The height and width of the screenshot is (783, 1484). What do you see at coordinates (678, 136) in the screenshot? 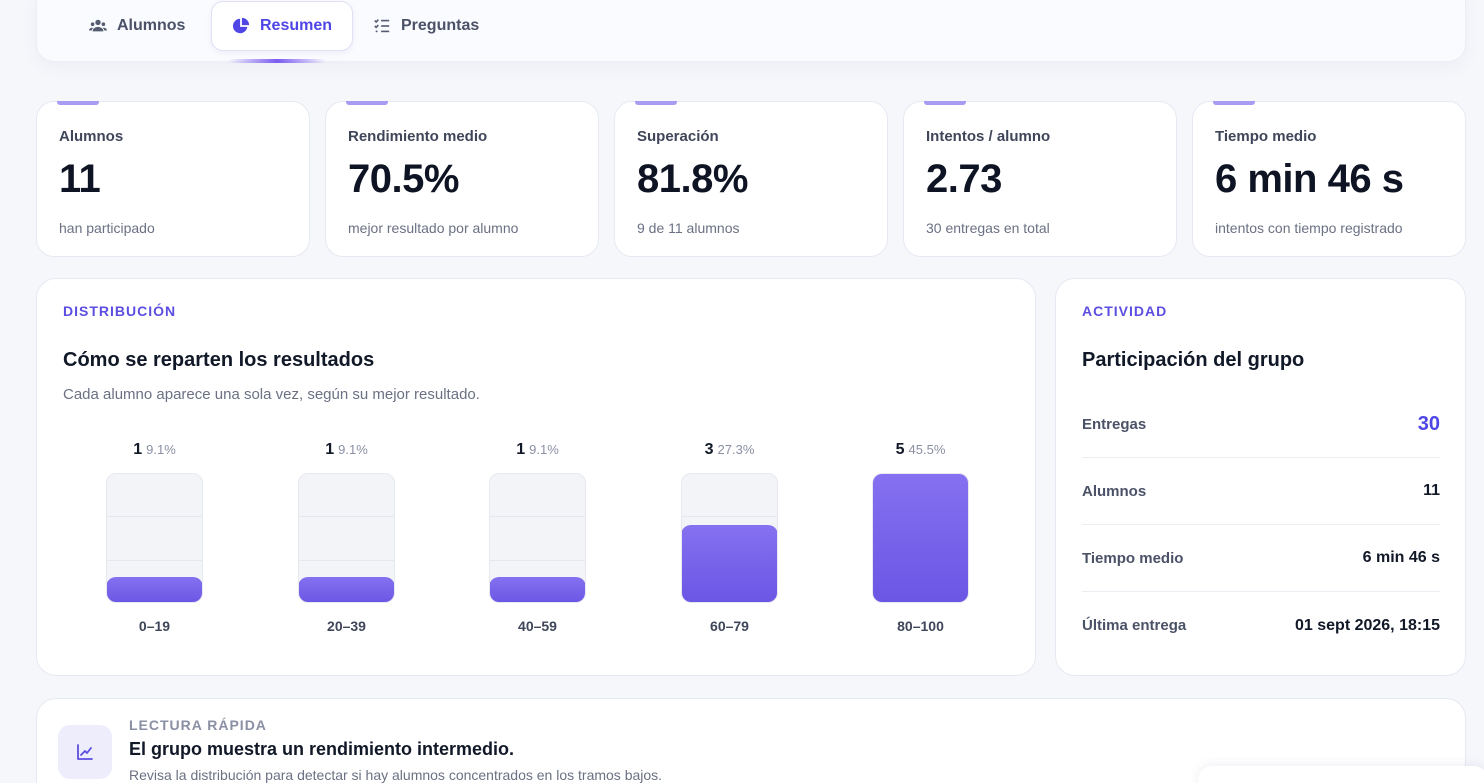
I see `stat-label: Superación` at bounding box center [678, 136].